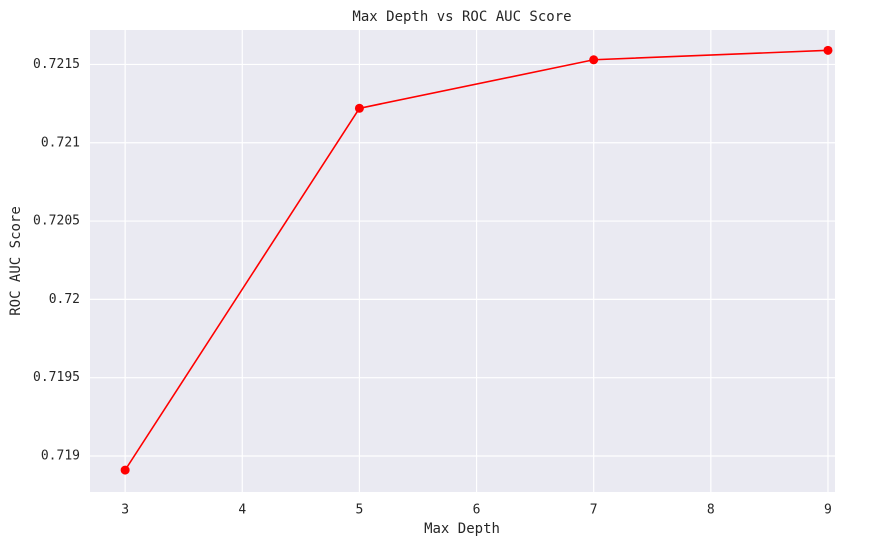 This screenshot has width=873, height=547. What do you see at coordinates (60, 142) in the screenshot?
I see `y-tick-label: 0.721` at bounding box center [60, 142].